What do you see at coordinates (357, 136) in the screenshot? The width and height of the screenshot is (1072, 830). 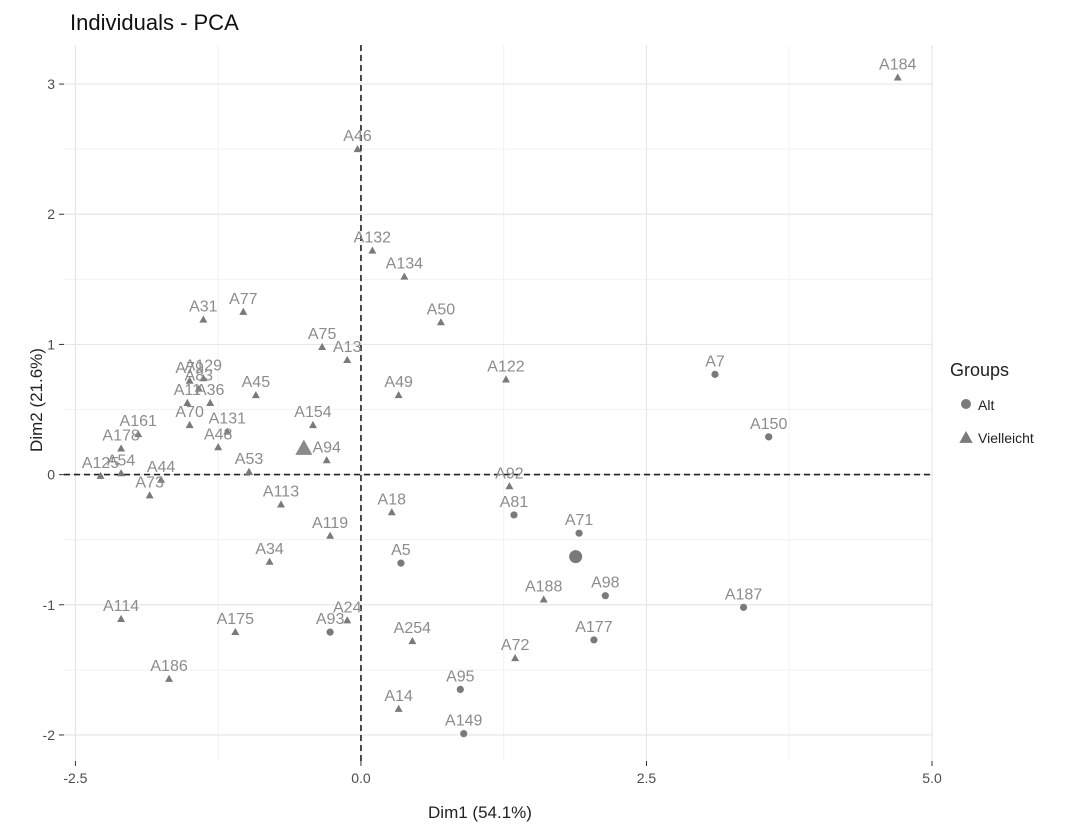 I see `point-label-A46: A46` at bounding box center [357, 136].